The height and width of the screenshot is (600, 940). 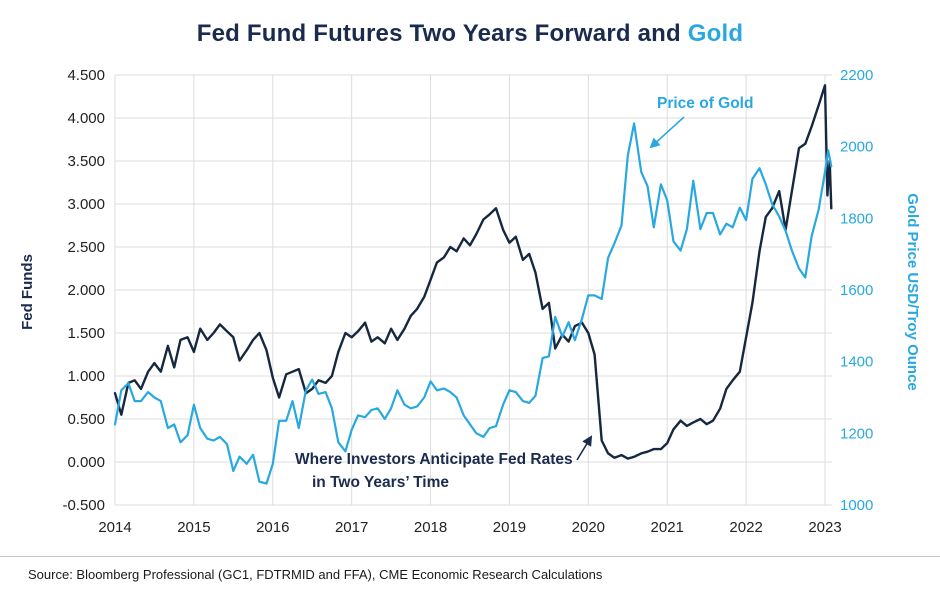 What do you see at coordinates (86, 161) in the screenshot?
I see `left-axis-tick-label: 3.500` at bounding box center [86, 161].